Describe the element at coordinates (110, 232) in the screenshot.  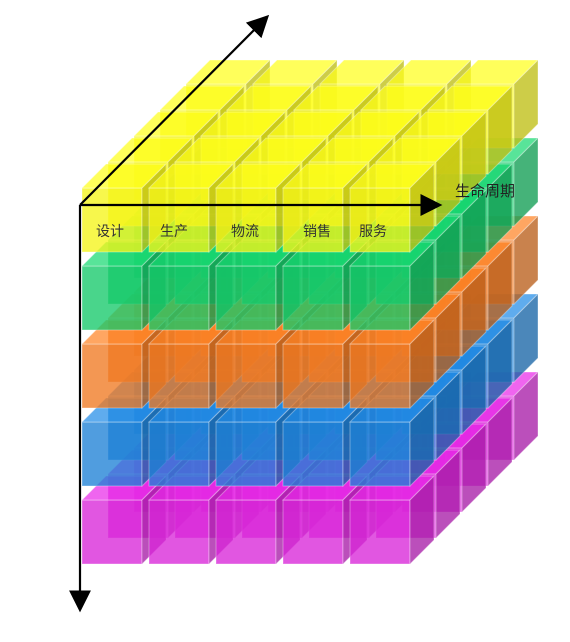
I see `column-label-design: 设计` at that location.